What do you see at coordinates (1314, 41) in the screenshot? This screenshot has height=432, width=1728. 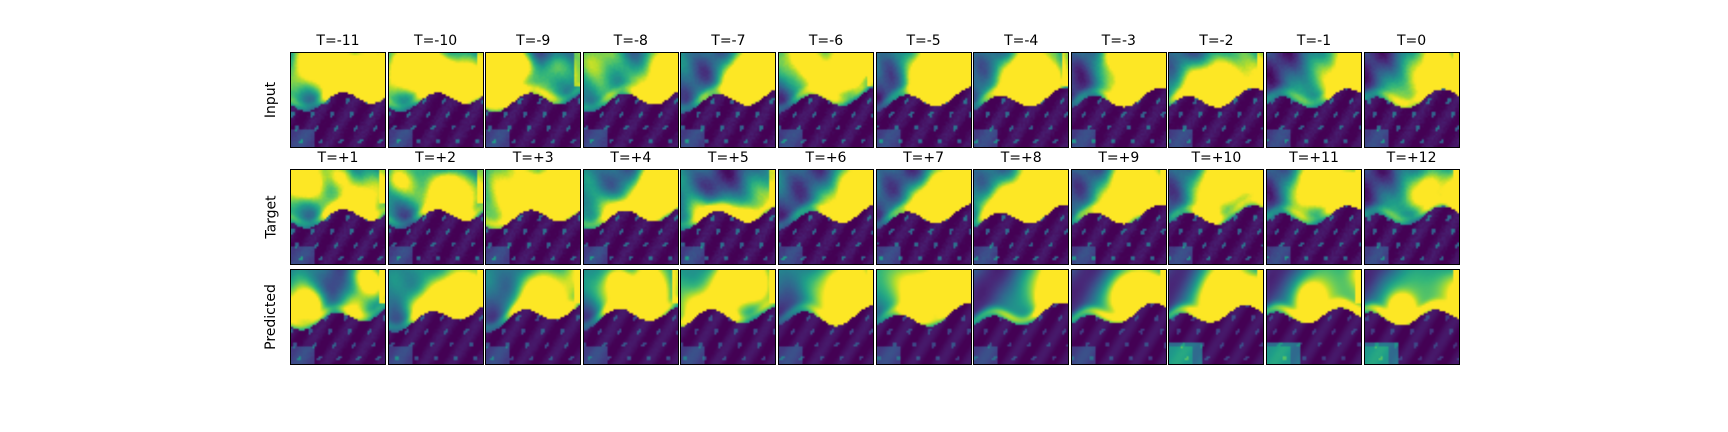 I see `frame-title: T=-1` at bounding box center [1314, 41].